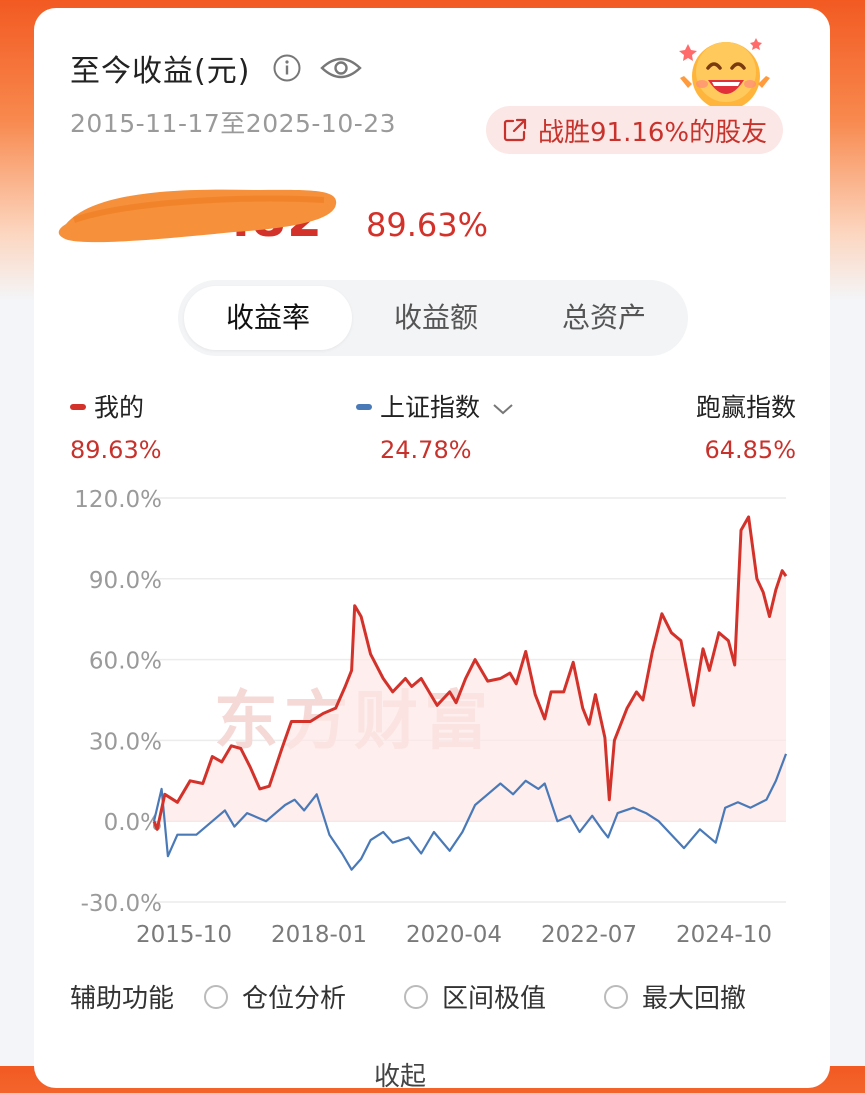  Describe the element at coordinates (116, 426) in the screenshot. I see `legend-mine: 我的 89.63%` at that location.